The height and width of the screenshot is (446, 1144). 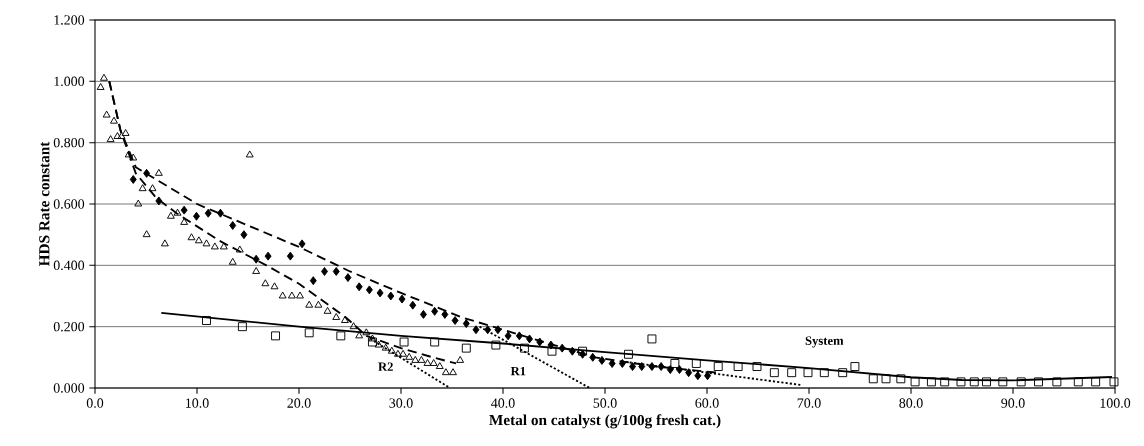 I want to click on x-axis-title: Metal on catalyst (g/100g fresh cat.), so click(x=605, y=421).